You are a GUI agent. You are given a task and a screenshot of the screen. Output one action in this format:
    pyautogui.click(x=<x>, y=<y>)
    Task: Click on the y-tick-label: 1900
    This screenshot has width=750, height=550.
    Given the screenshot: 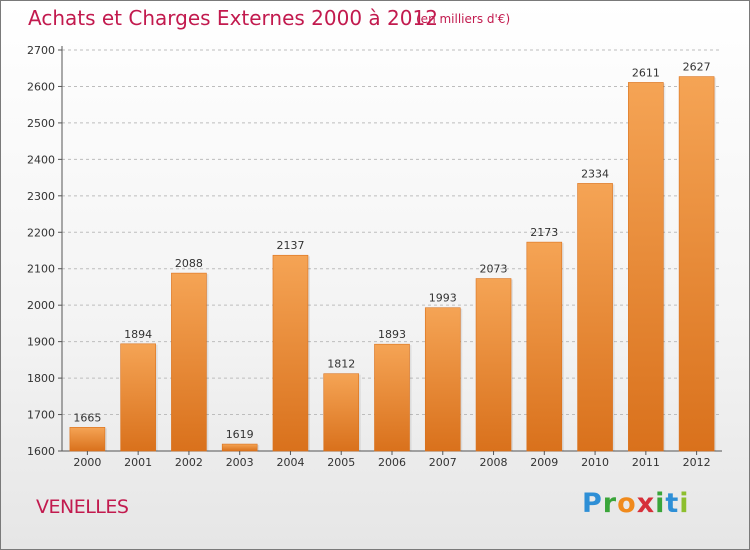 What is the action you would take?
    pyautogui.click(x=41, y=342)
    